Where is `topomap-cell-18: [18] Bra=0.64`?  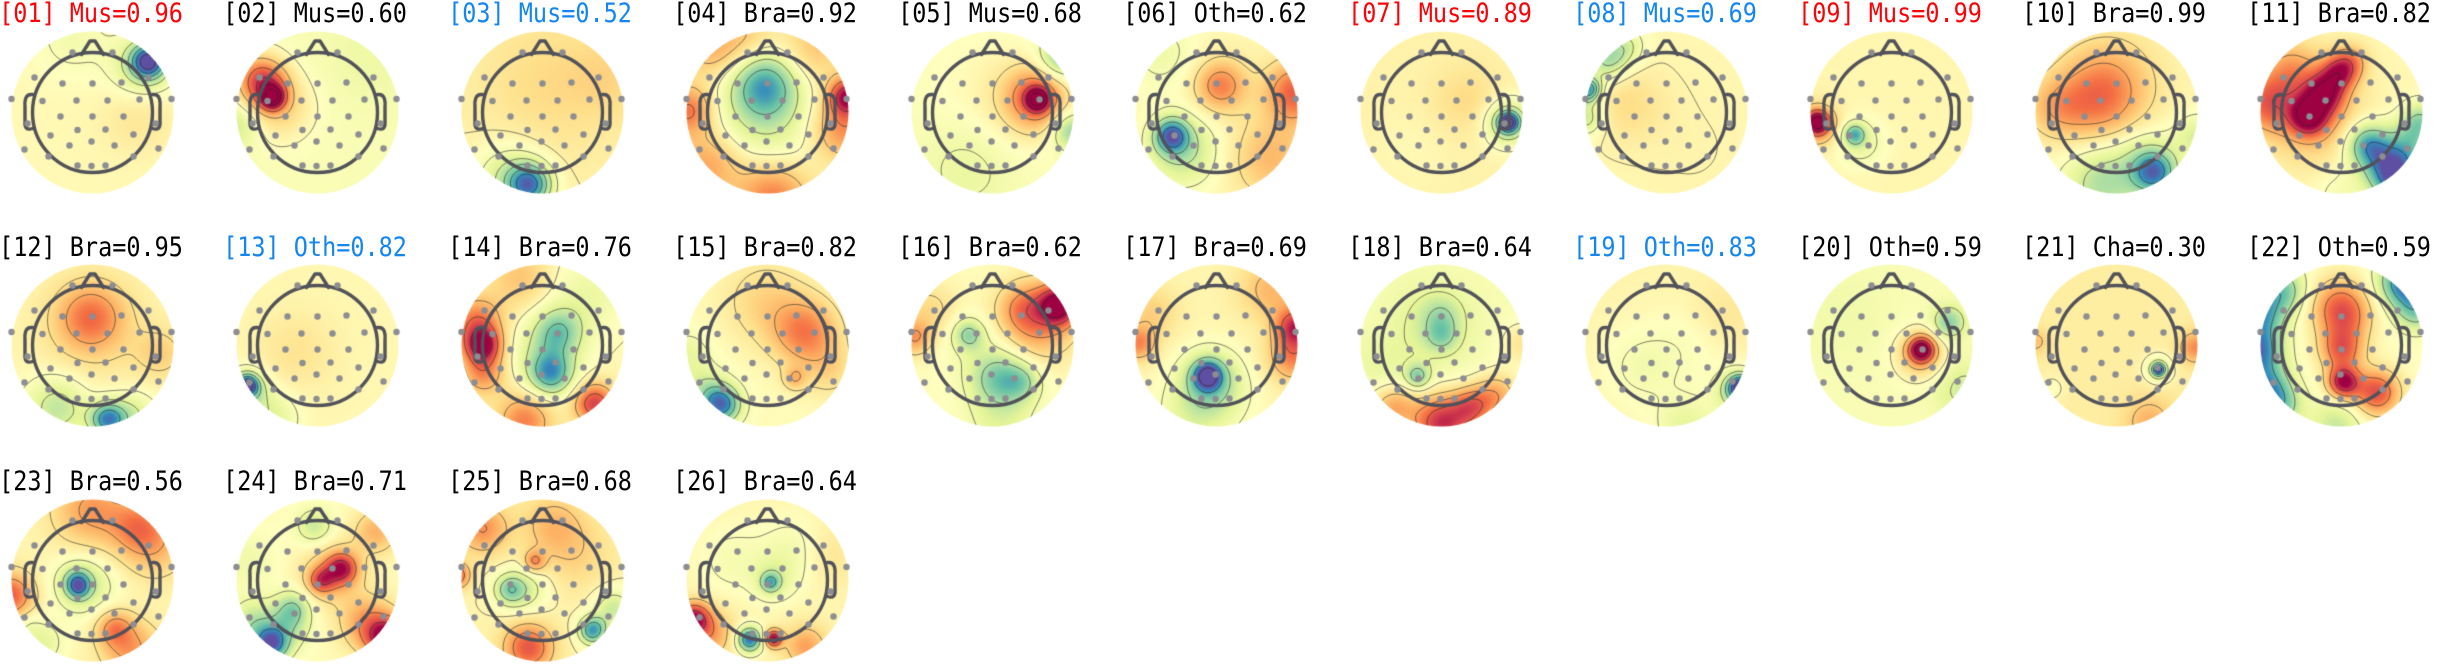
topomap-cell-18: [18] Bra=0.64 is located at coordinates (1442, 345).